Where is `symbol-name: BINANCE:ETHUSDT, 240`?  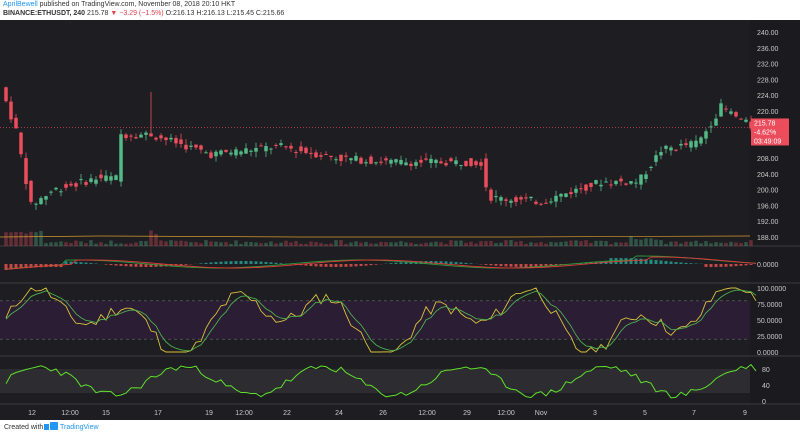 symbol-name: BINANCE:ETHUSDT, 240 is located at coordinates (44, 13).